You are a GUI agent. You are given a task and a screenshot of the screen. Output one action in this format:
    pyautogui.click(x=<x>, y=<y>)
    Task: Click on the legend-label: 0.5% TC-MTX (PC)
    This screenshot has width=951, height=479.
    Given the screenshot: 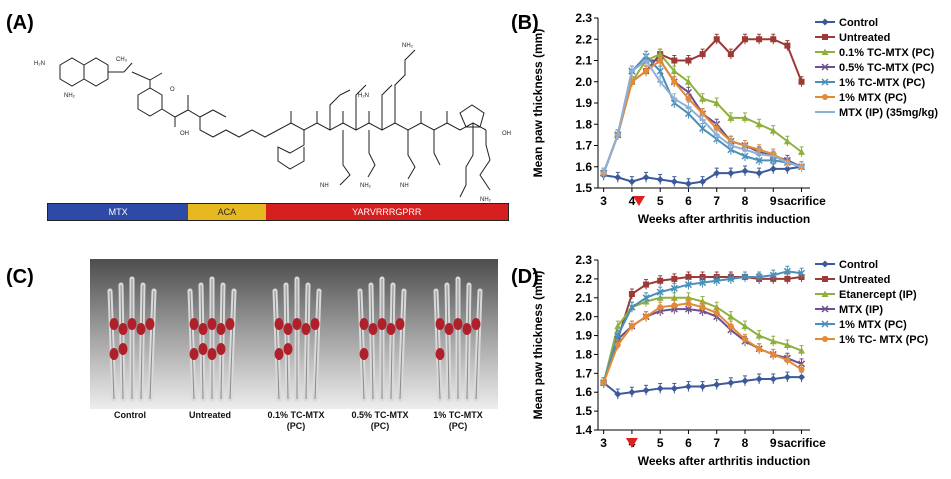 What is the action you would take?
    pyautogui.click(x=887, y=68)
    